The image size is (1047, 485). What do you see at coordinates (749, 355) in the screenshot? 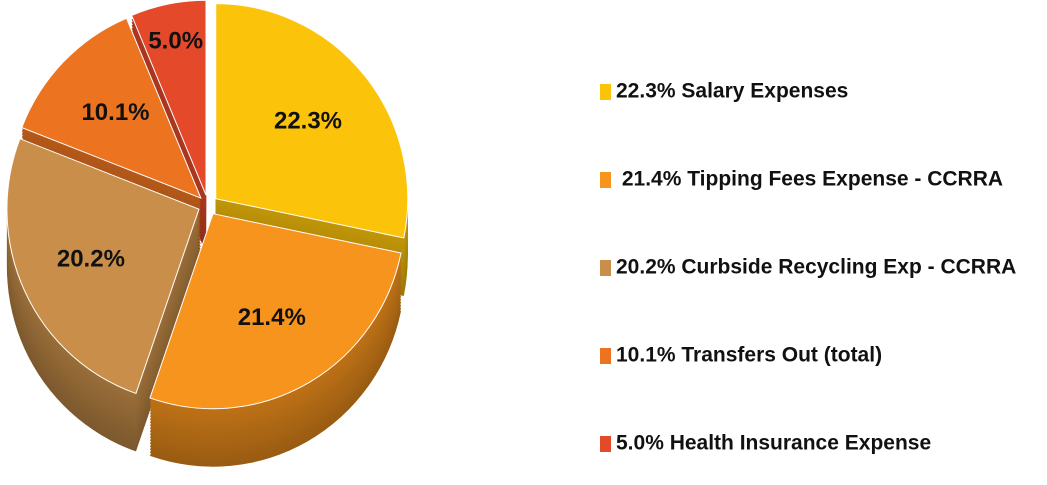
I see `legend-label: 10.1% Transfers Out (total)` at bounding box center [749, 355].